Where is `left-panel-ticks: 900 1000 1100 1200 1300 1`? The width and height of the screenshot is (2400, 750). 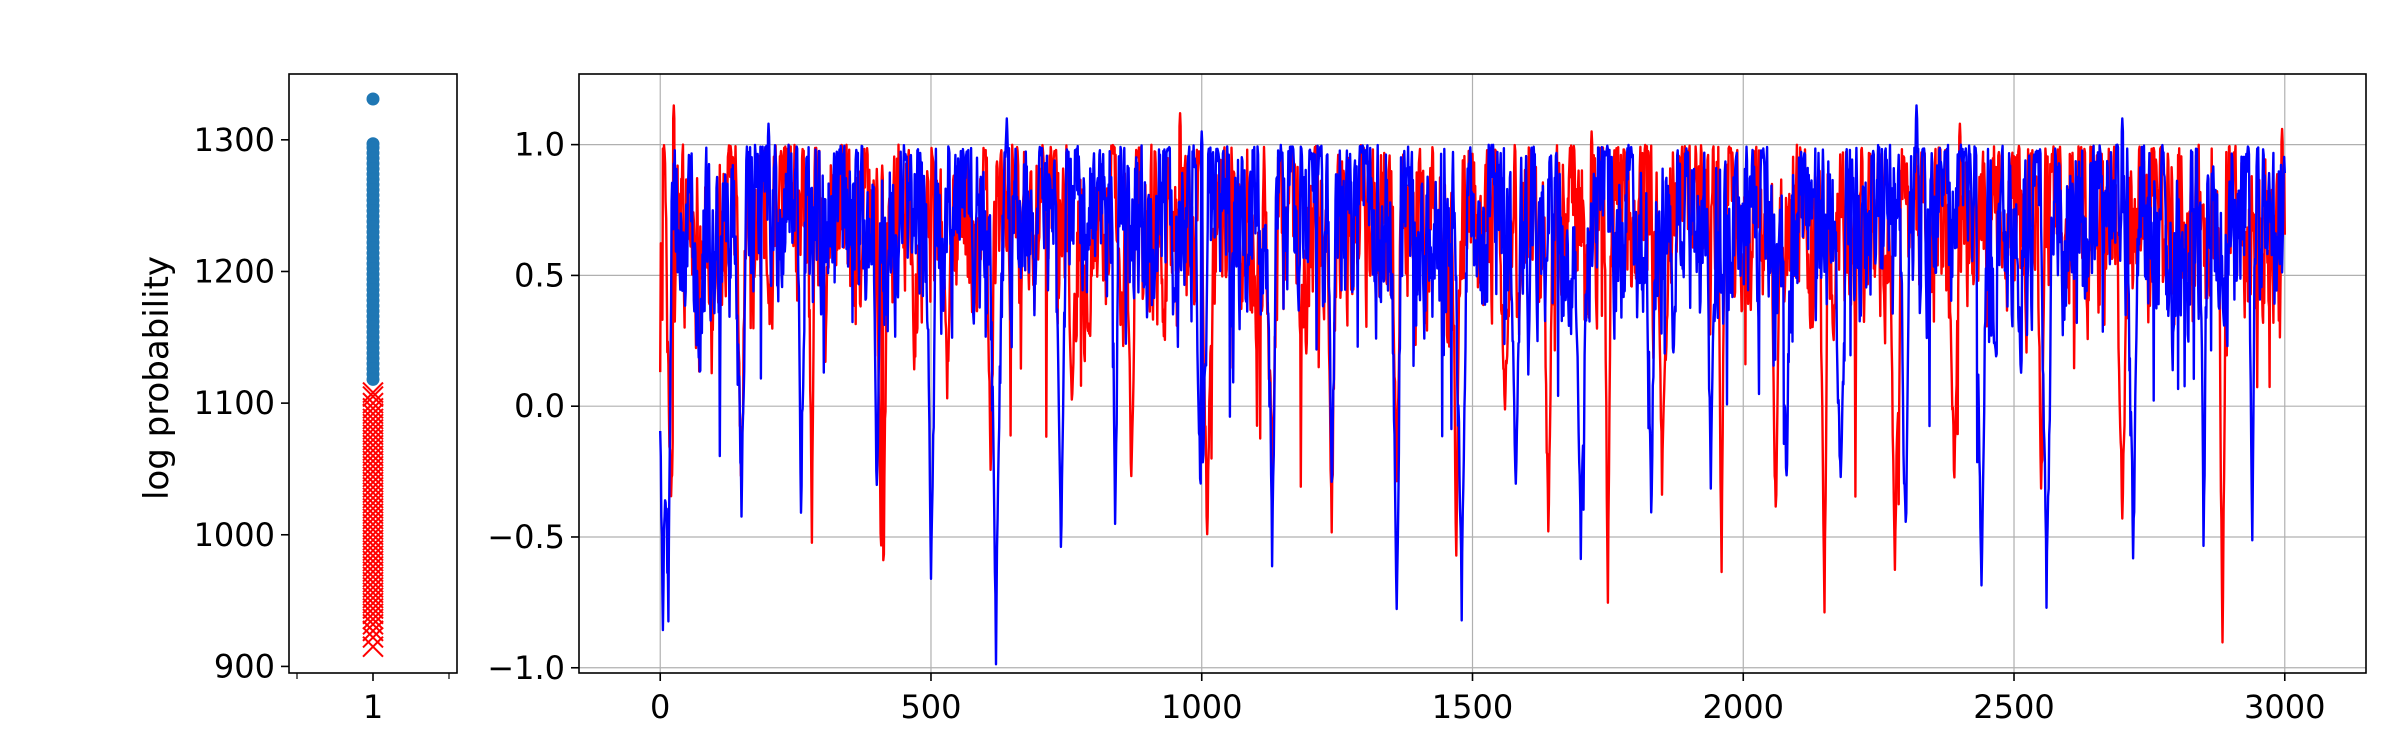 left-panel-ticks: 900 1000 1100 1200 1300 1 is located at coordinates (322, 423).